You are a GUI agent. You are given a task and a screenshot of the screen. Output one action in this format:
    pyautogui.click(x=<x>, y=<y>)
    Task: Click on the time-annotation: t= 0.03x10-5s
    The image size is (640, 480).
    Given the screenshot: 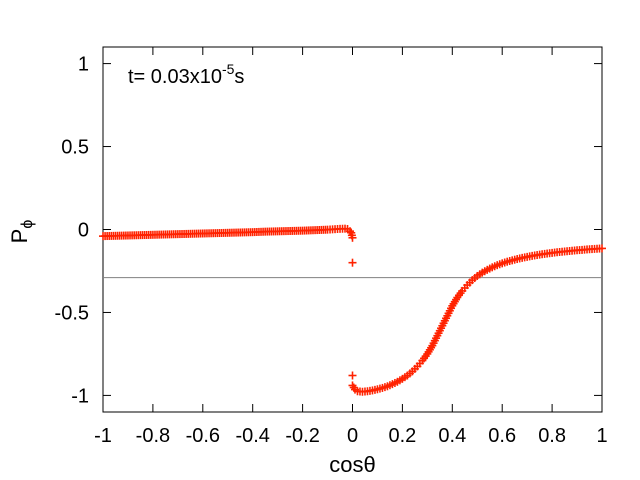 What is the action you would take?
    pyautogui.click(x=186, y=74)
    